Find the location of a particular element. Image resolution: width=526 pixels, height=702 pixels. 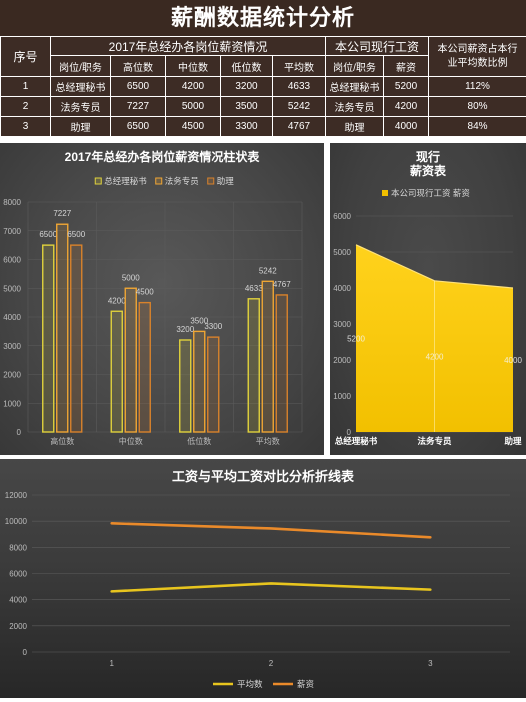

legend-label: 助理 is located at coordinates (226, 181).